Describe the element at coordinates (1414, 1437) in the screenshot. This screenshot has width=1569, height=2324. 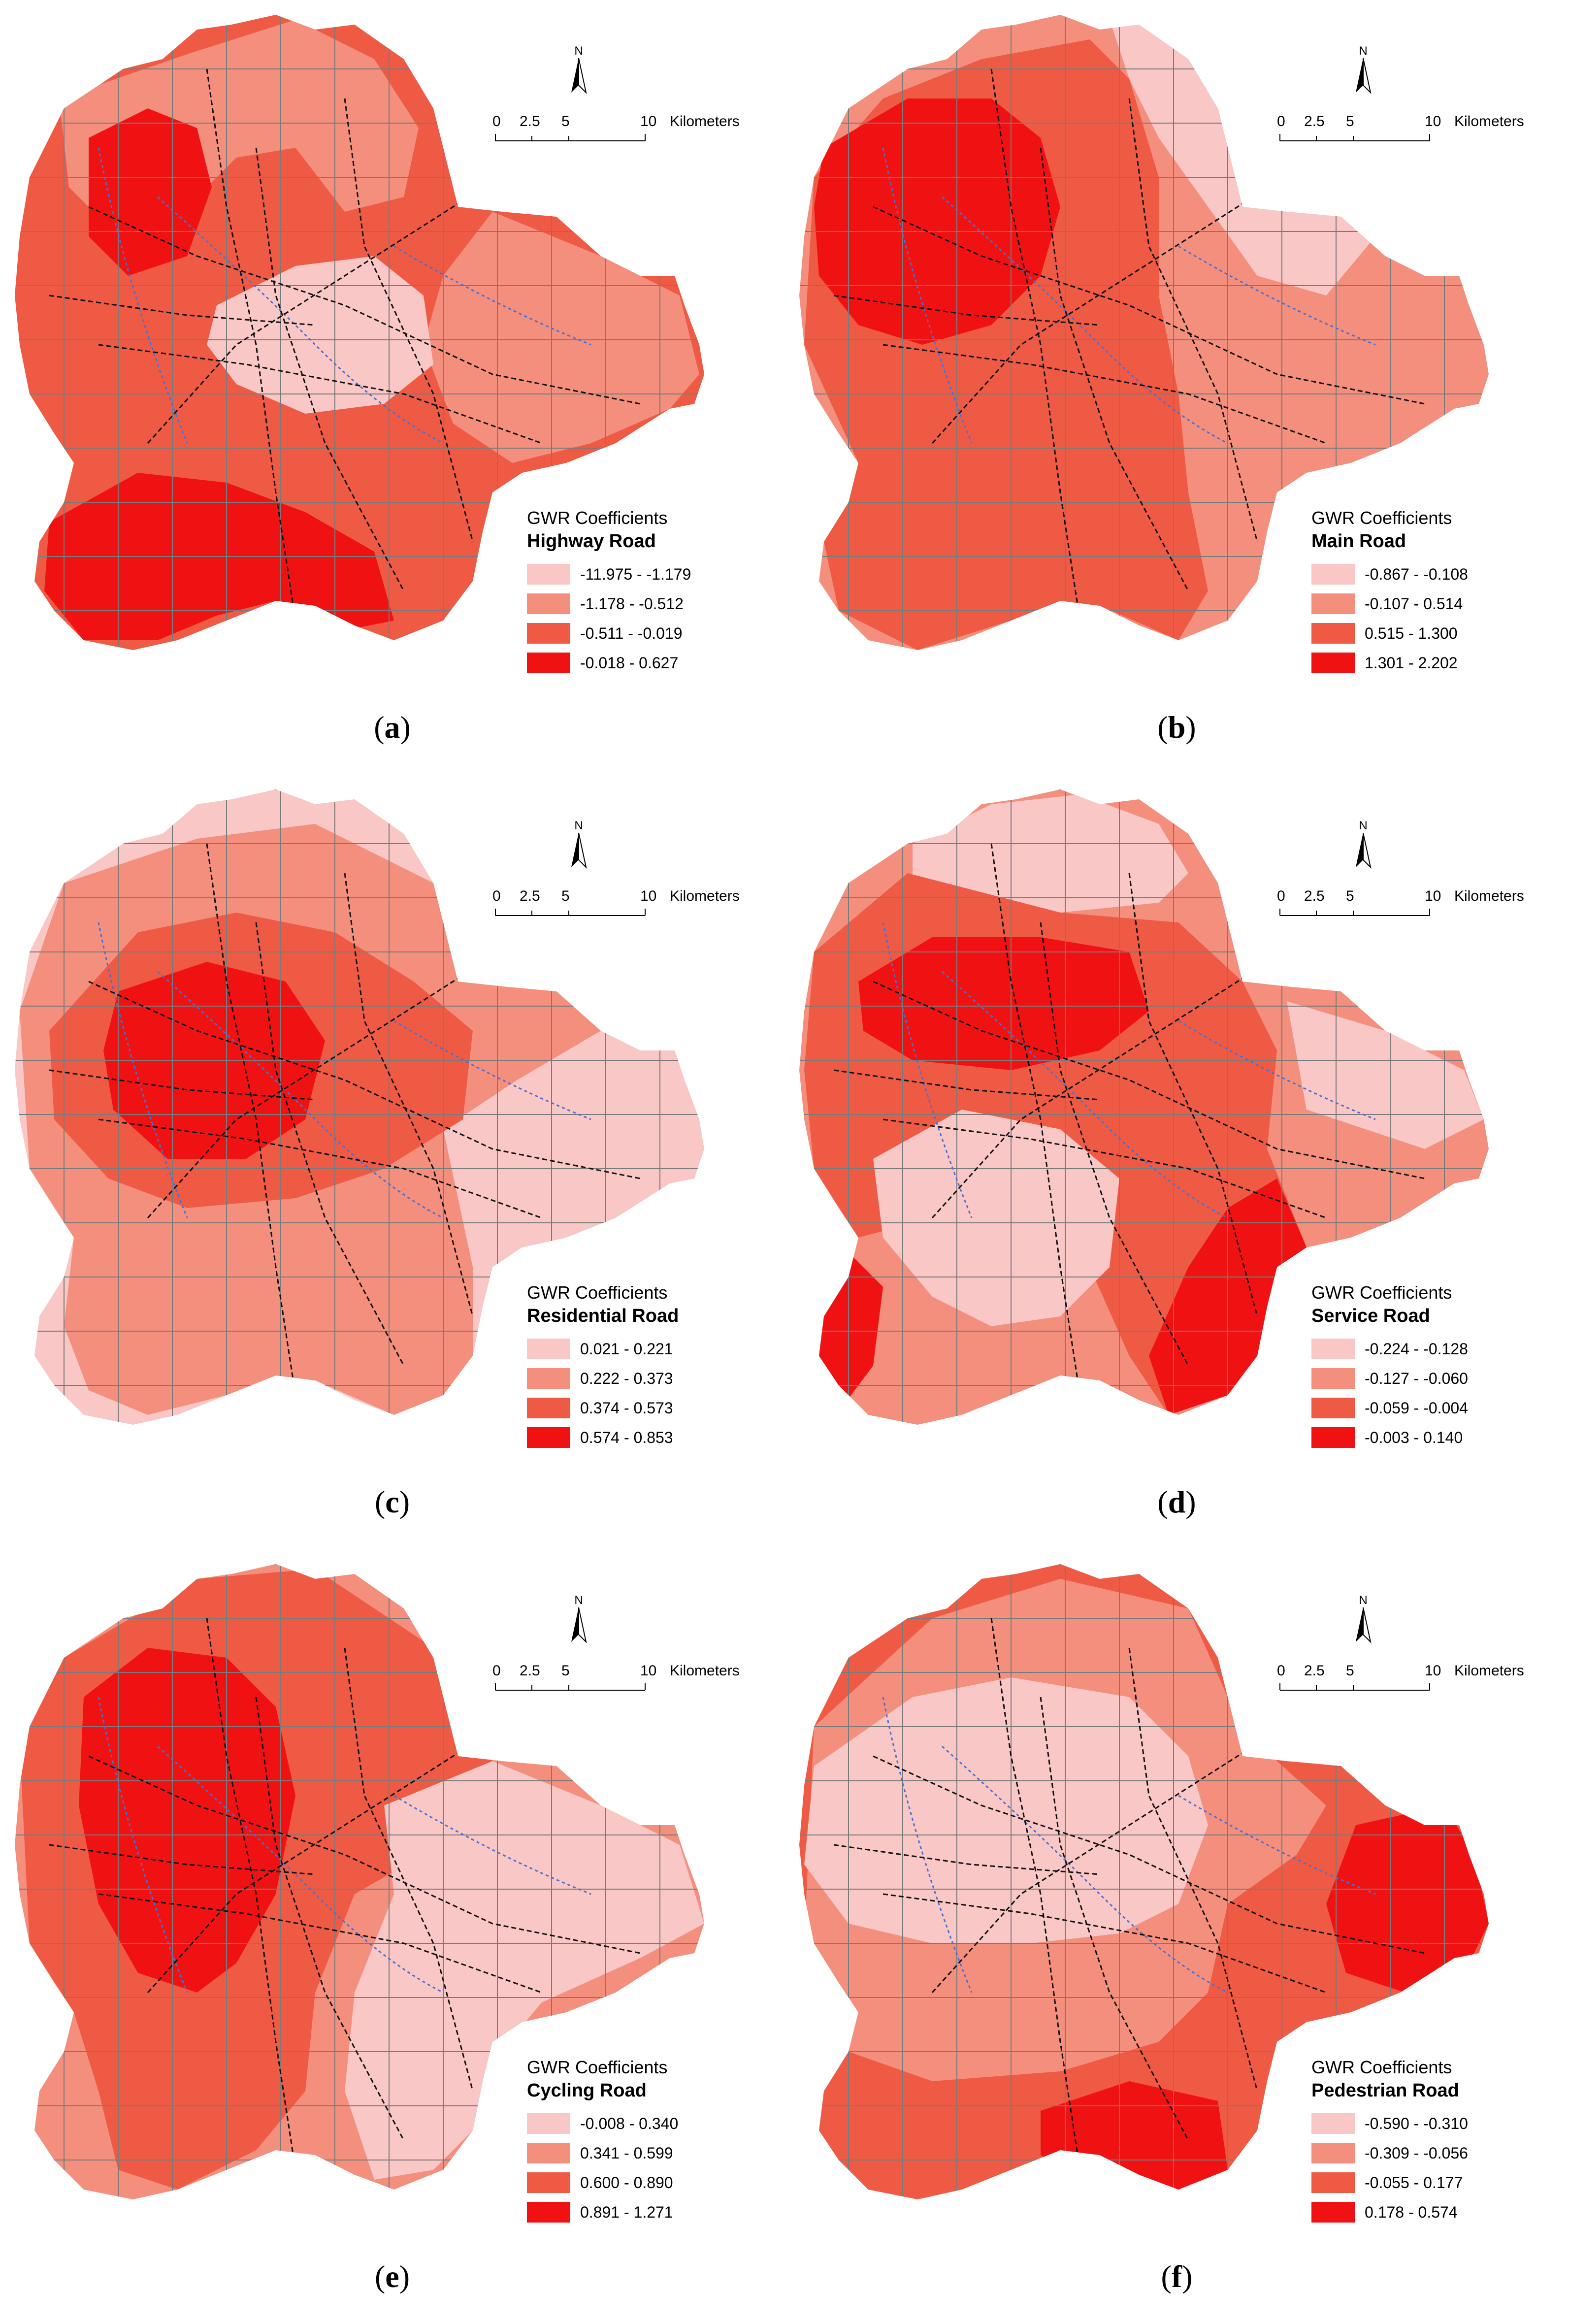
I see `legend-class-label: -0.003 - 0.140` at that location.